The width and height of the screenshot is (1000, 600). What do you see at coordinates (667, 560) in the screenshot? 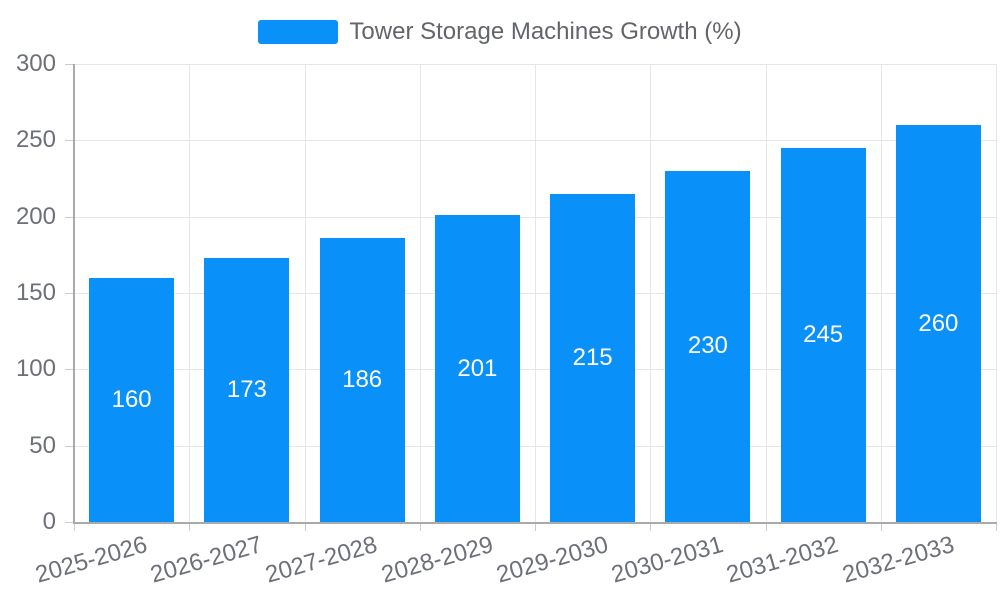
I see `x-axis-label: 2030-2031` at bounding box center [667, 560].